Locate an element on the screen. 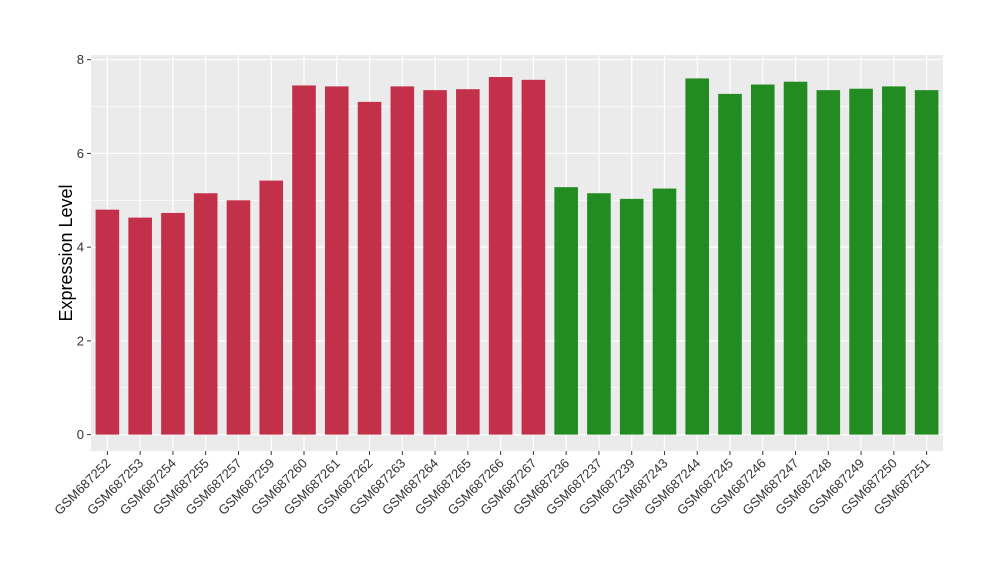 Image resolution: width=1000 pixels, height=580 pixels. bar-GSM687262 is located at coordinates (369, 268).